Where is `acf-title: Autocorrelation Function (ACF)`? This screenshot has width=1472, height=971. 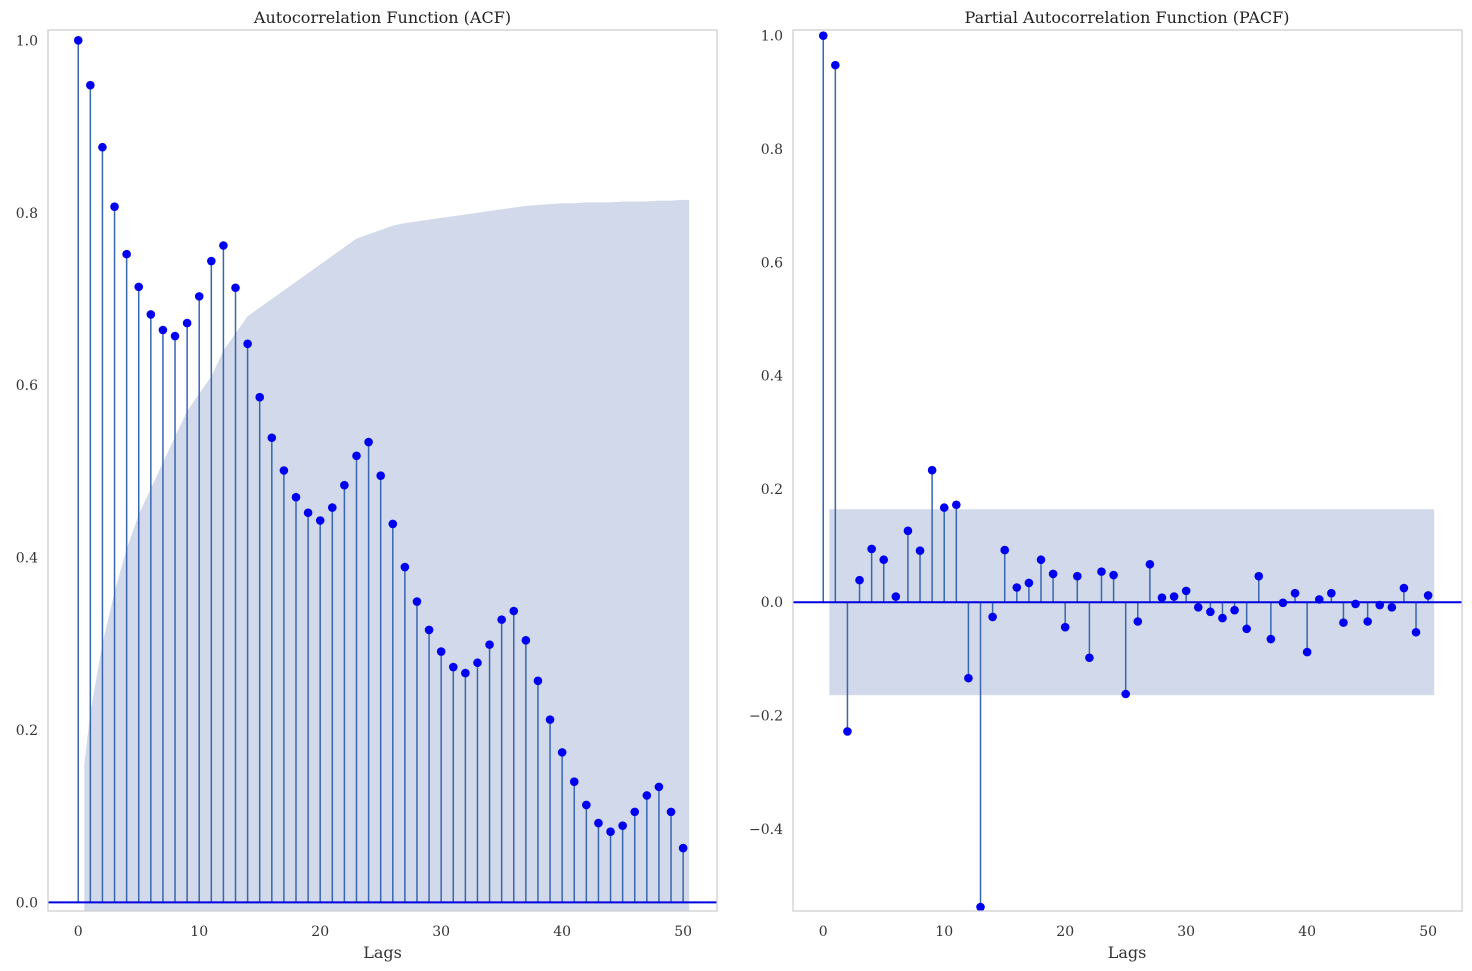
acf-title: Autocorrelation Function (ACF) is located at coordinates (382, 17).